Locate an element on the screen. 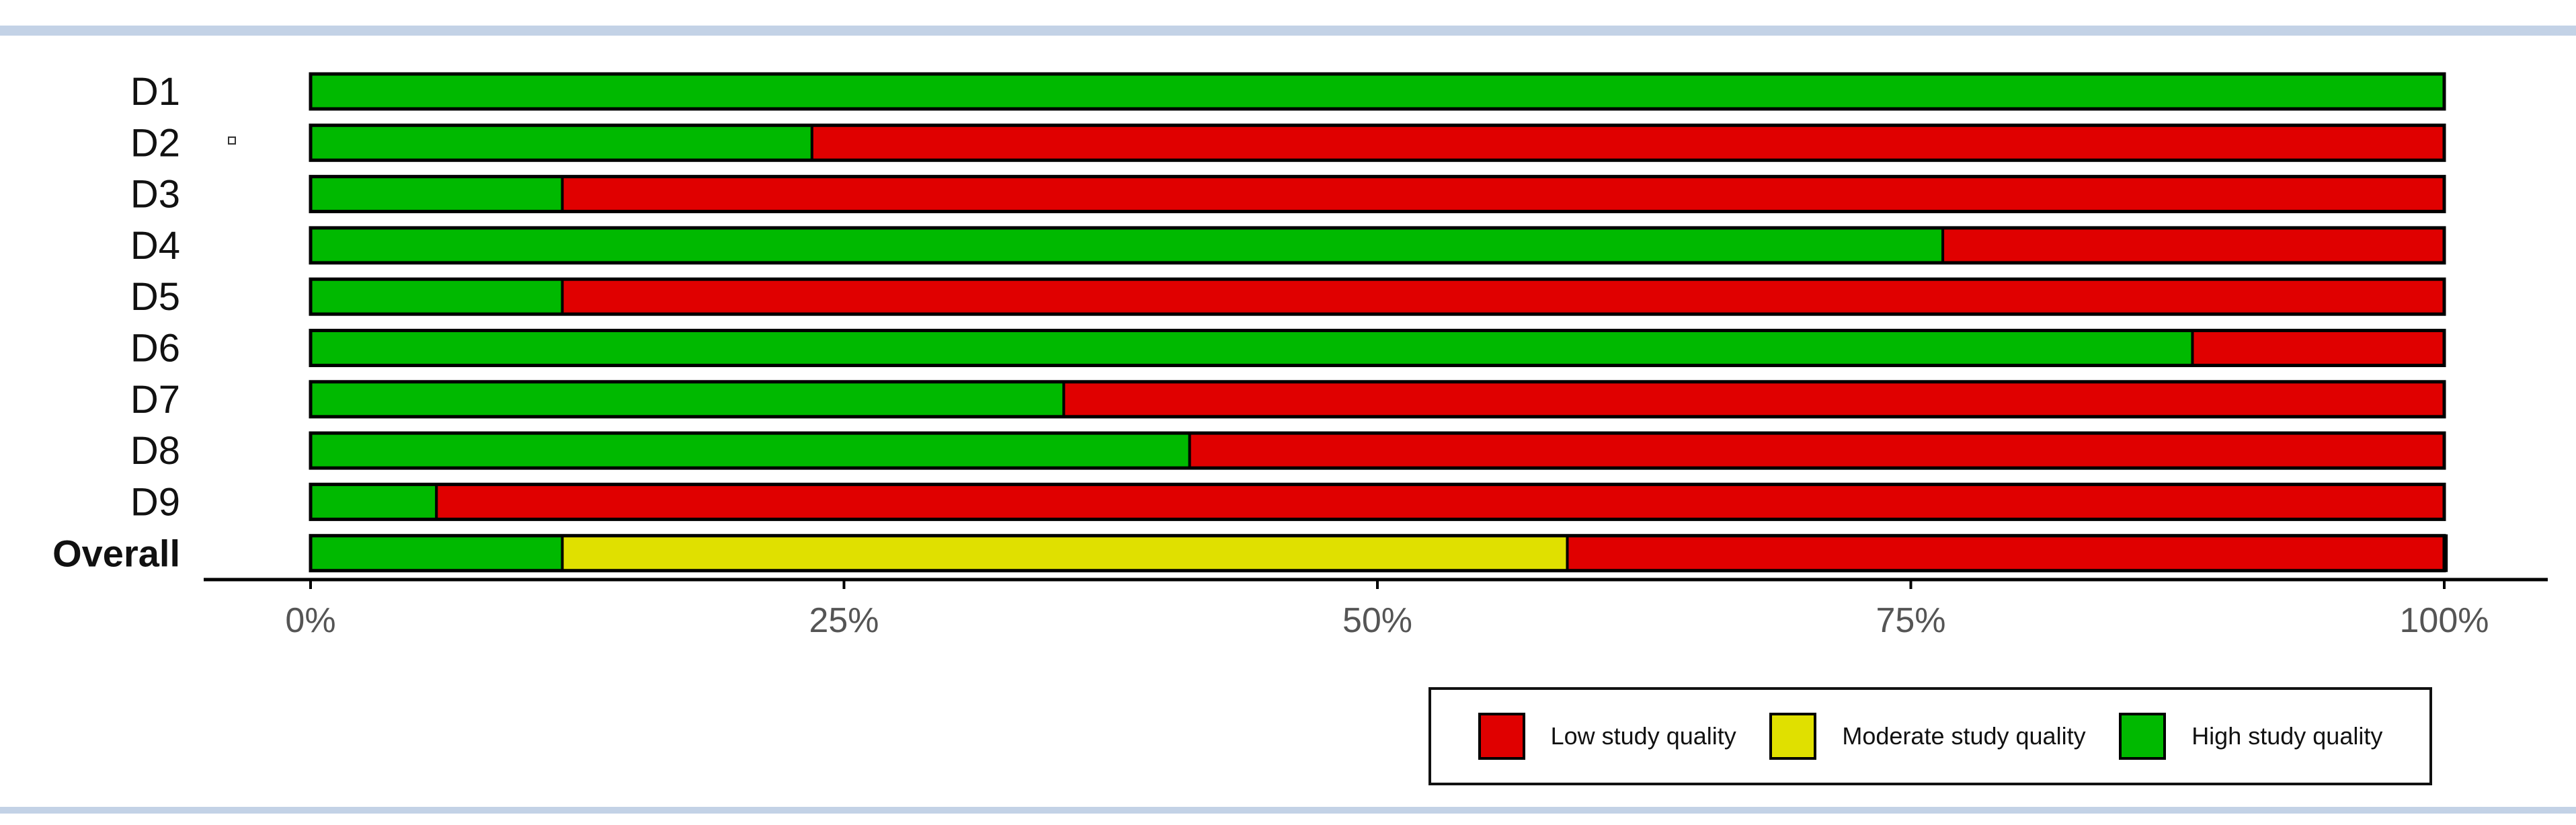  bar-segment-d3-high-study-quality is located at coordinates (436, 194).